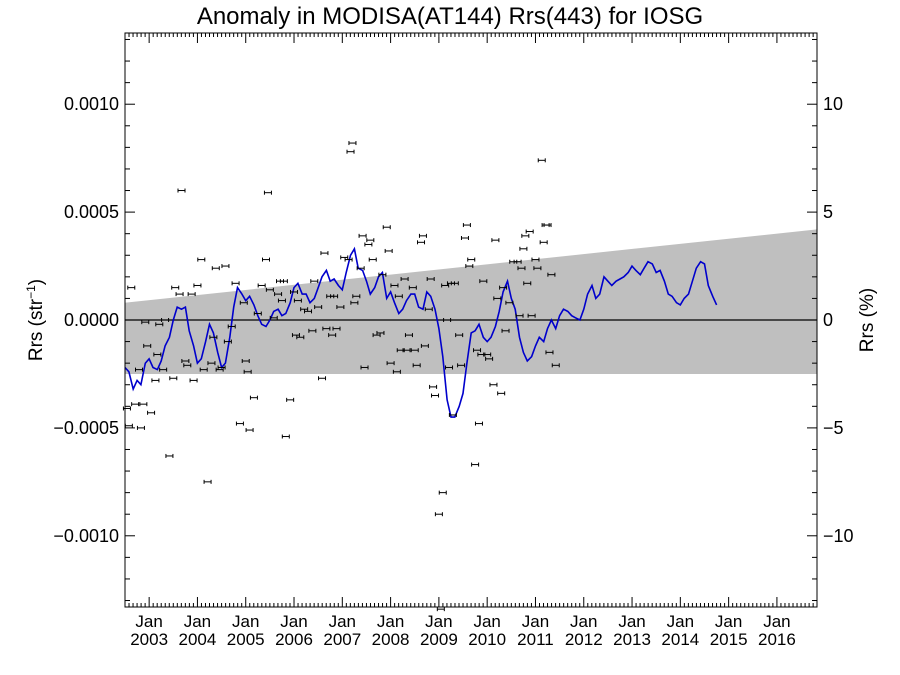 Image resolution: width=900 pixels, height=675 pixels. Describe the element at coordinates (583, 621) in the screenshot. I see `x-tick-month-9: Jan` at that location.